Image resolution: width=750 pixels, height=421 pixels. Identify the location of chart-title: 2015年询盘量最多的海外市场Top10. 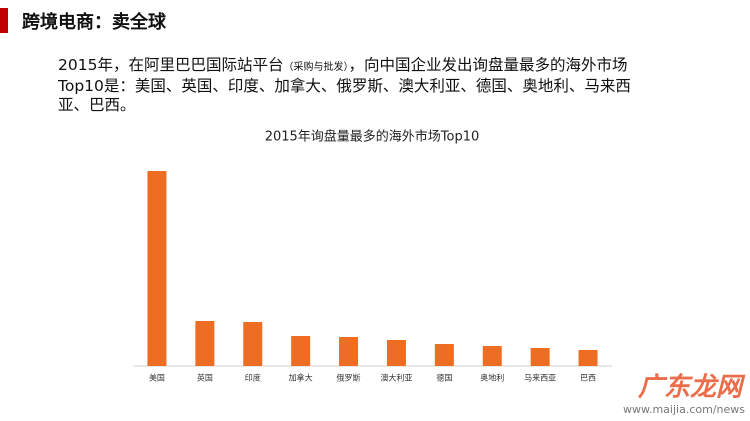
(372, 137).